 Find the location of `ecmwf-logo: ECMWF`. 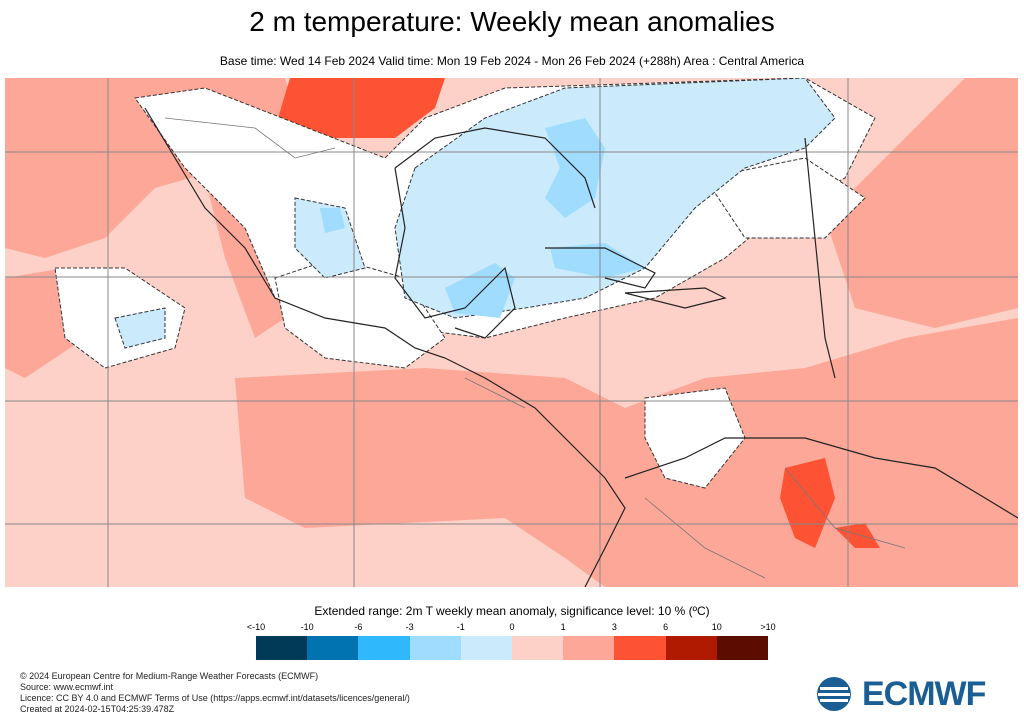

ecmwf-logo: ECMWF is located at coordinates (912, 694).